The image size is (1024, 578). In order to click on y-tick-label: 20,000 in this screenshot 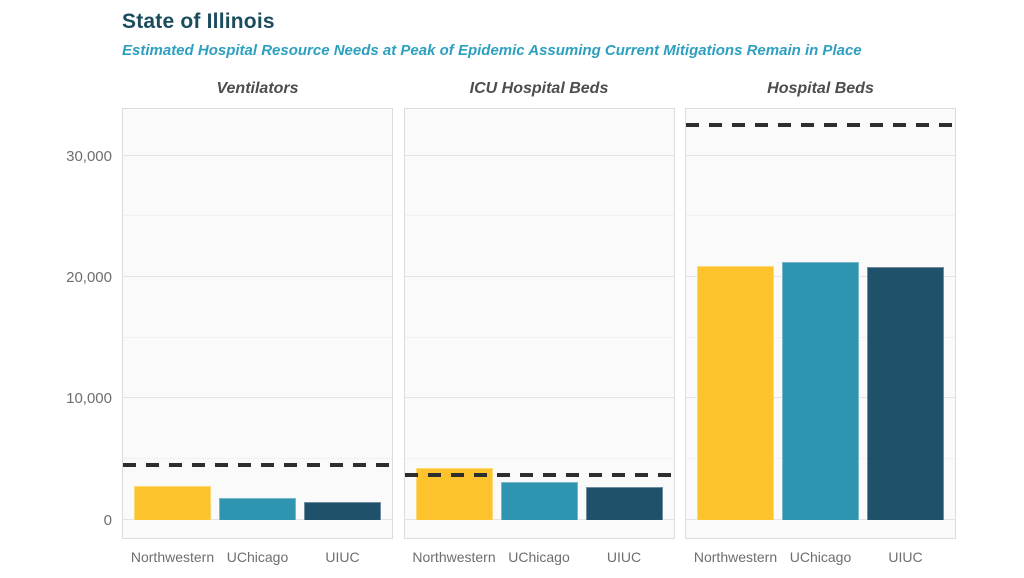, I will do `click(89, 277)`.